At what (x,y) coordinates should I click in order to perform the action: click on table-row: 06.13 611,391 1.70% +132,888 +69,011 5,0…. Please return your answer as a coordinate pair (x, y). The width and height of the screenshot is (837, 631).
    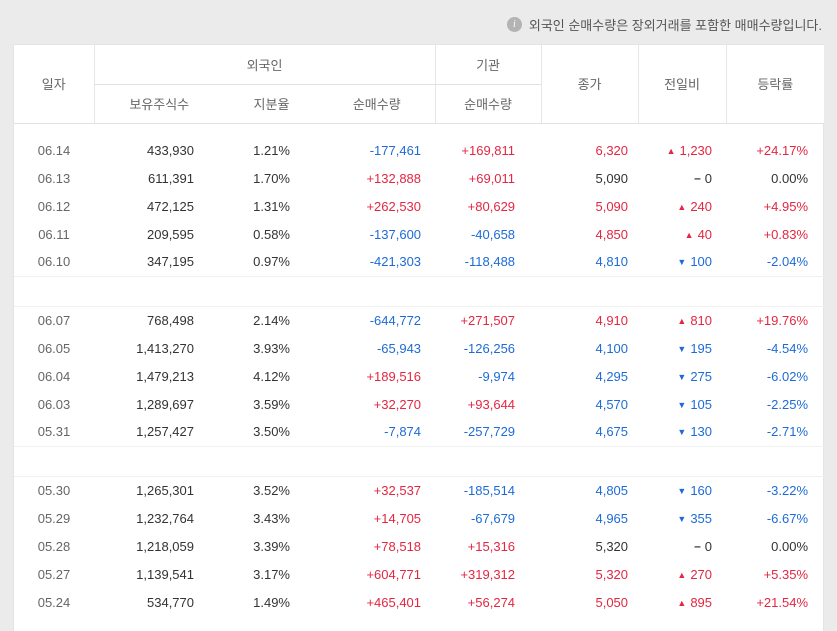
    Looking at the image, I should click on (419, 178).